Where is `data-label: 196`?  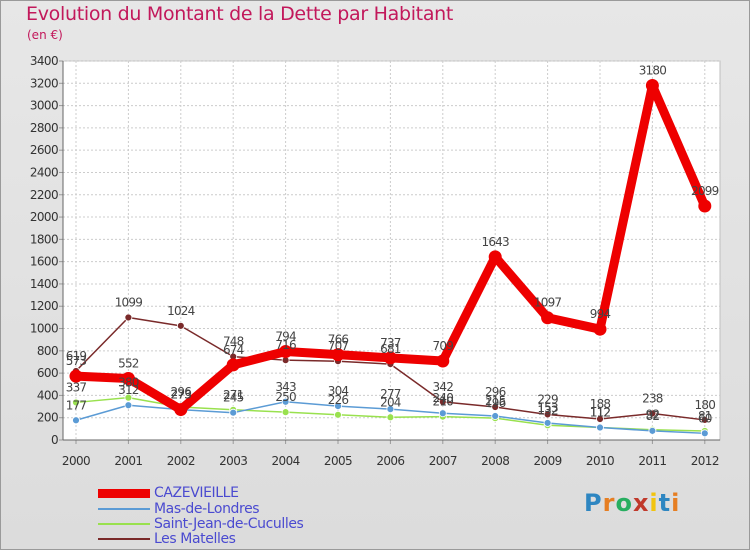
data-label: 196 is located at coordinates (495, 403).